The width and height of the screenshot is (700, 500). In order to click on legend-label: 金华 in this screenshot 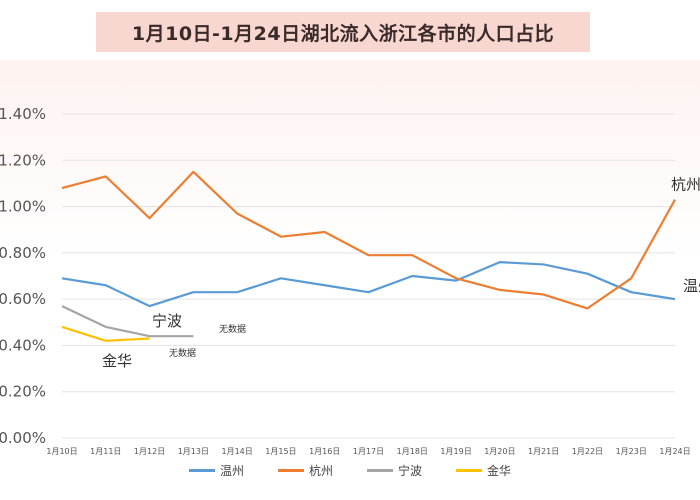, I will do `click(499, 471)`.